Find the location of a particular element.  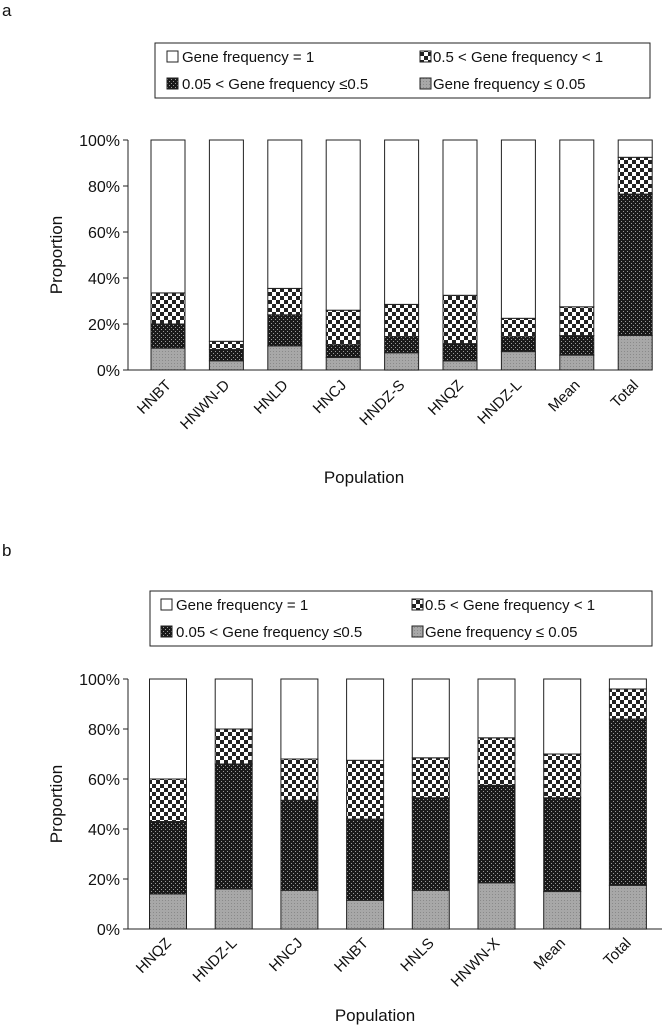

bar-b-hnwn-x-gray is located at coordinates (496, 906).